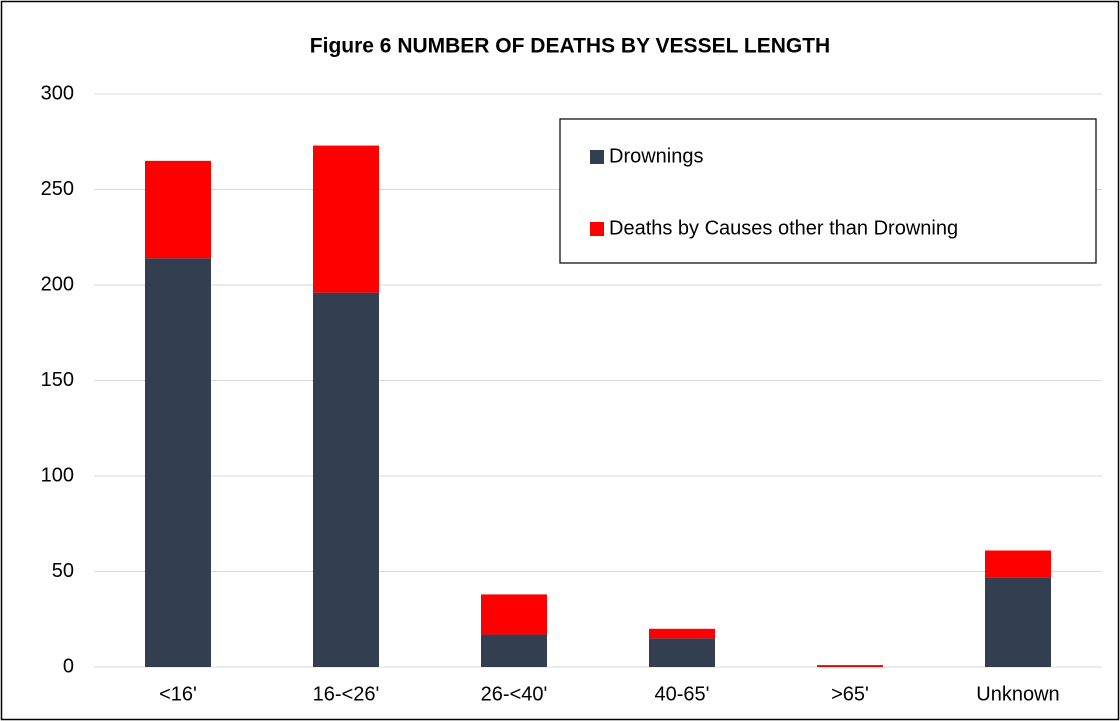 This screenshot has width=1120, height=721. I want to click on y-tick-label: 150, so click(57, 380).